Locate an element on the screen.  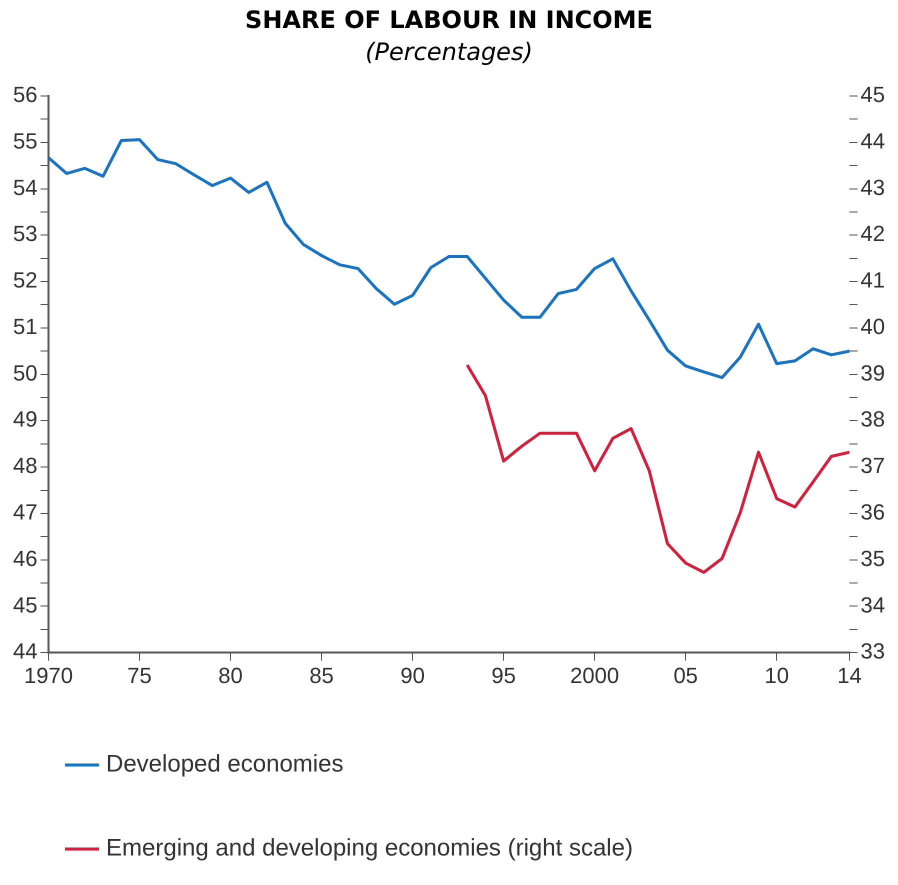
y2-tick-label: 39 is located at coordinates (873, 373).